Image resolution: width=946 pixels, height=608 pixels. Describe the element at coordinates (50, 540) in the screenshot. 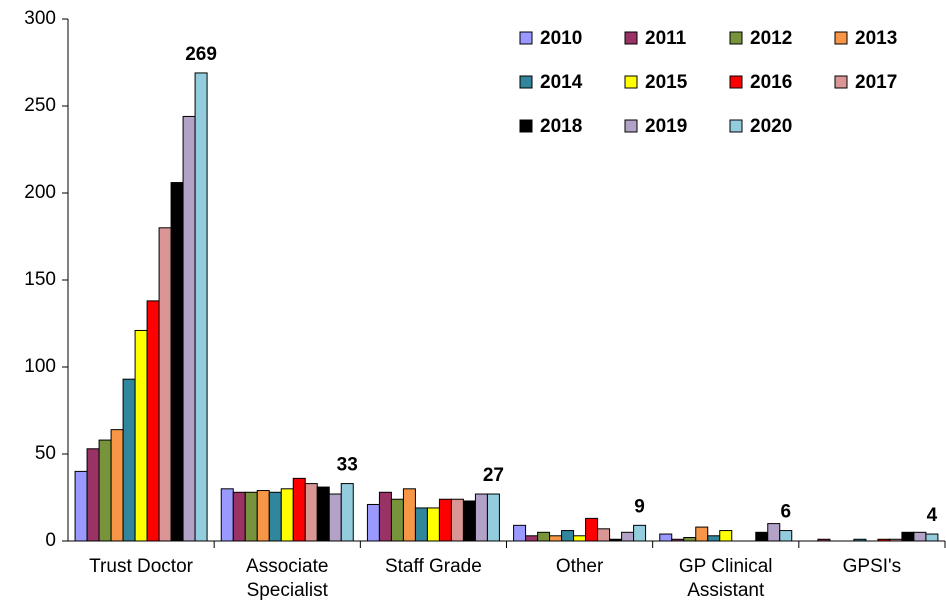

I see `y-tick-label: 0` at that location.